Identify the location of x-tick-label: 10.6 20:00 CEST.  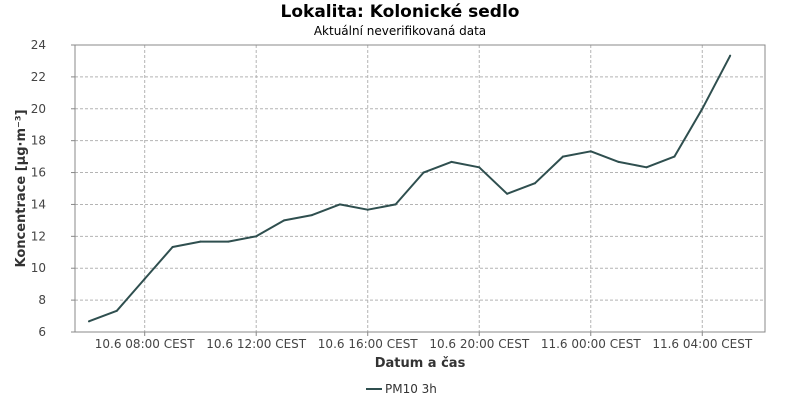
(479, 344).